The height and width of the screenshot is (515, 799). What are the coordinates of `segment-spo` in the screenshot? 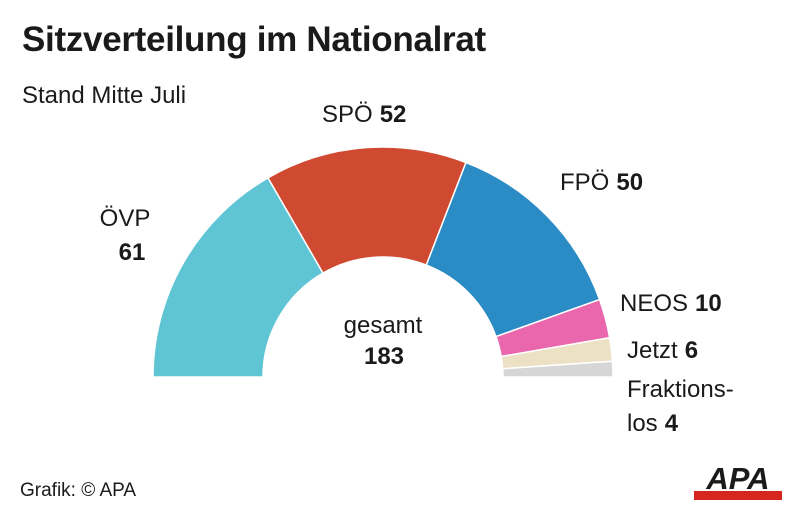 It's located at (366, 210).